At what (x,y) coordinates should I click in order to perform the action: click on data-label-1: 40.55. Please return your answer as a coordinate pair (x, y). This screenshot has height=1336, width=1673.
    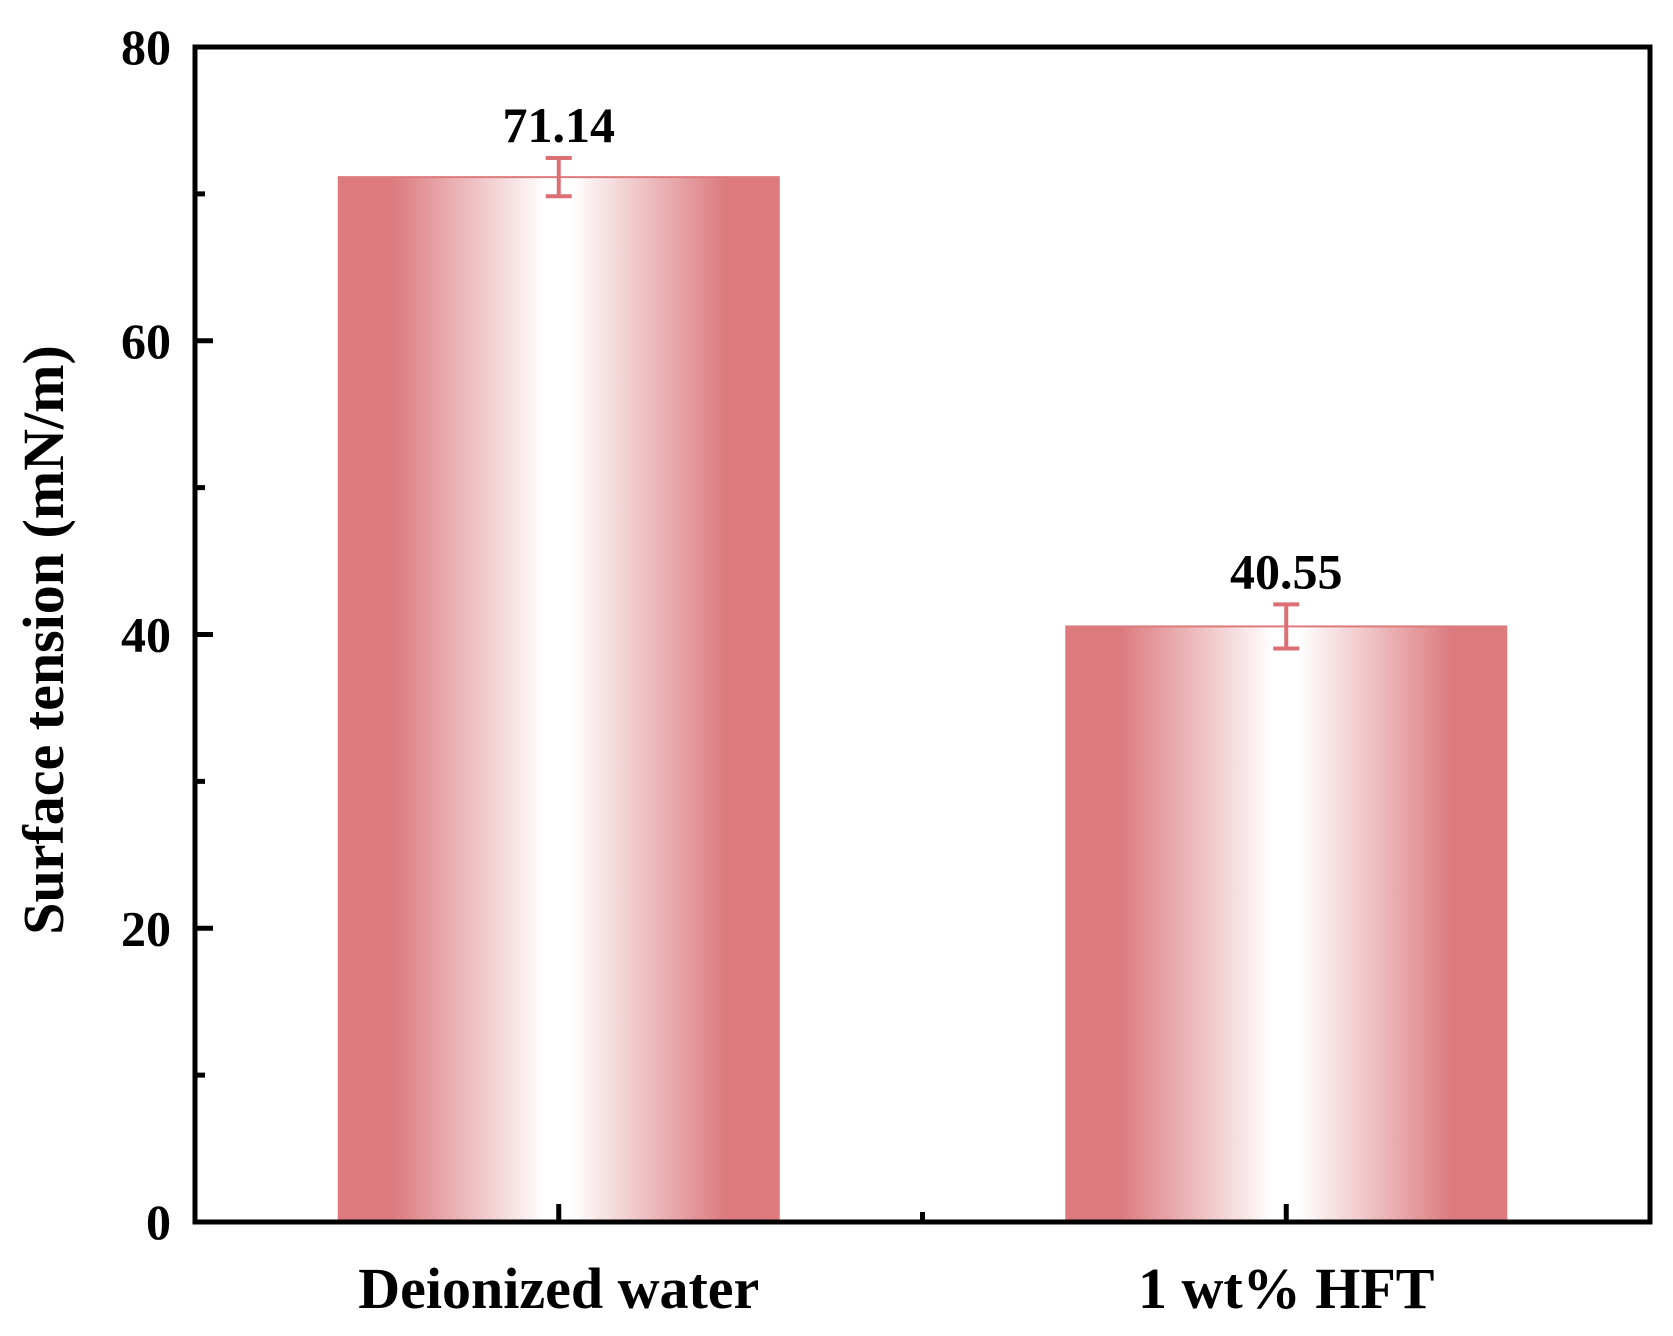
    Looking at the image, I should click on (1286, 571).